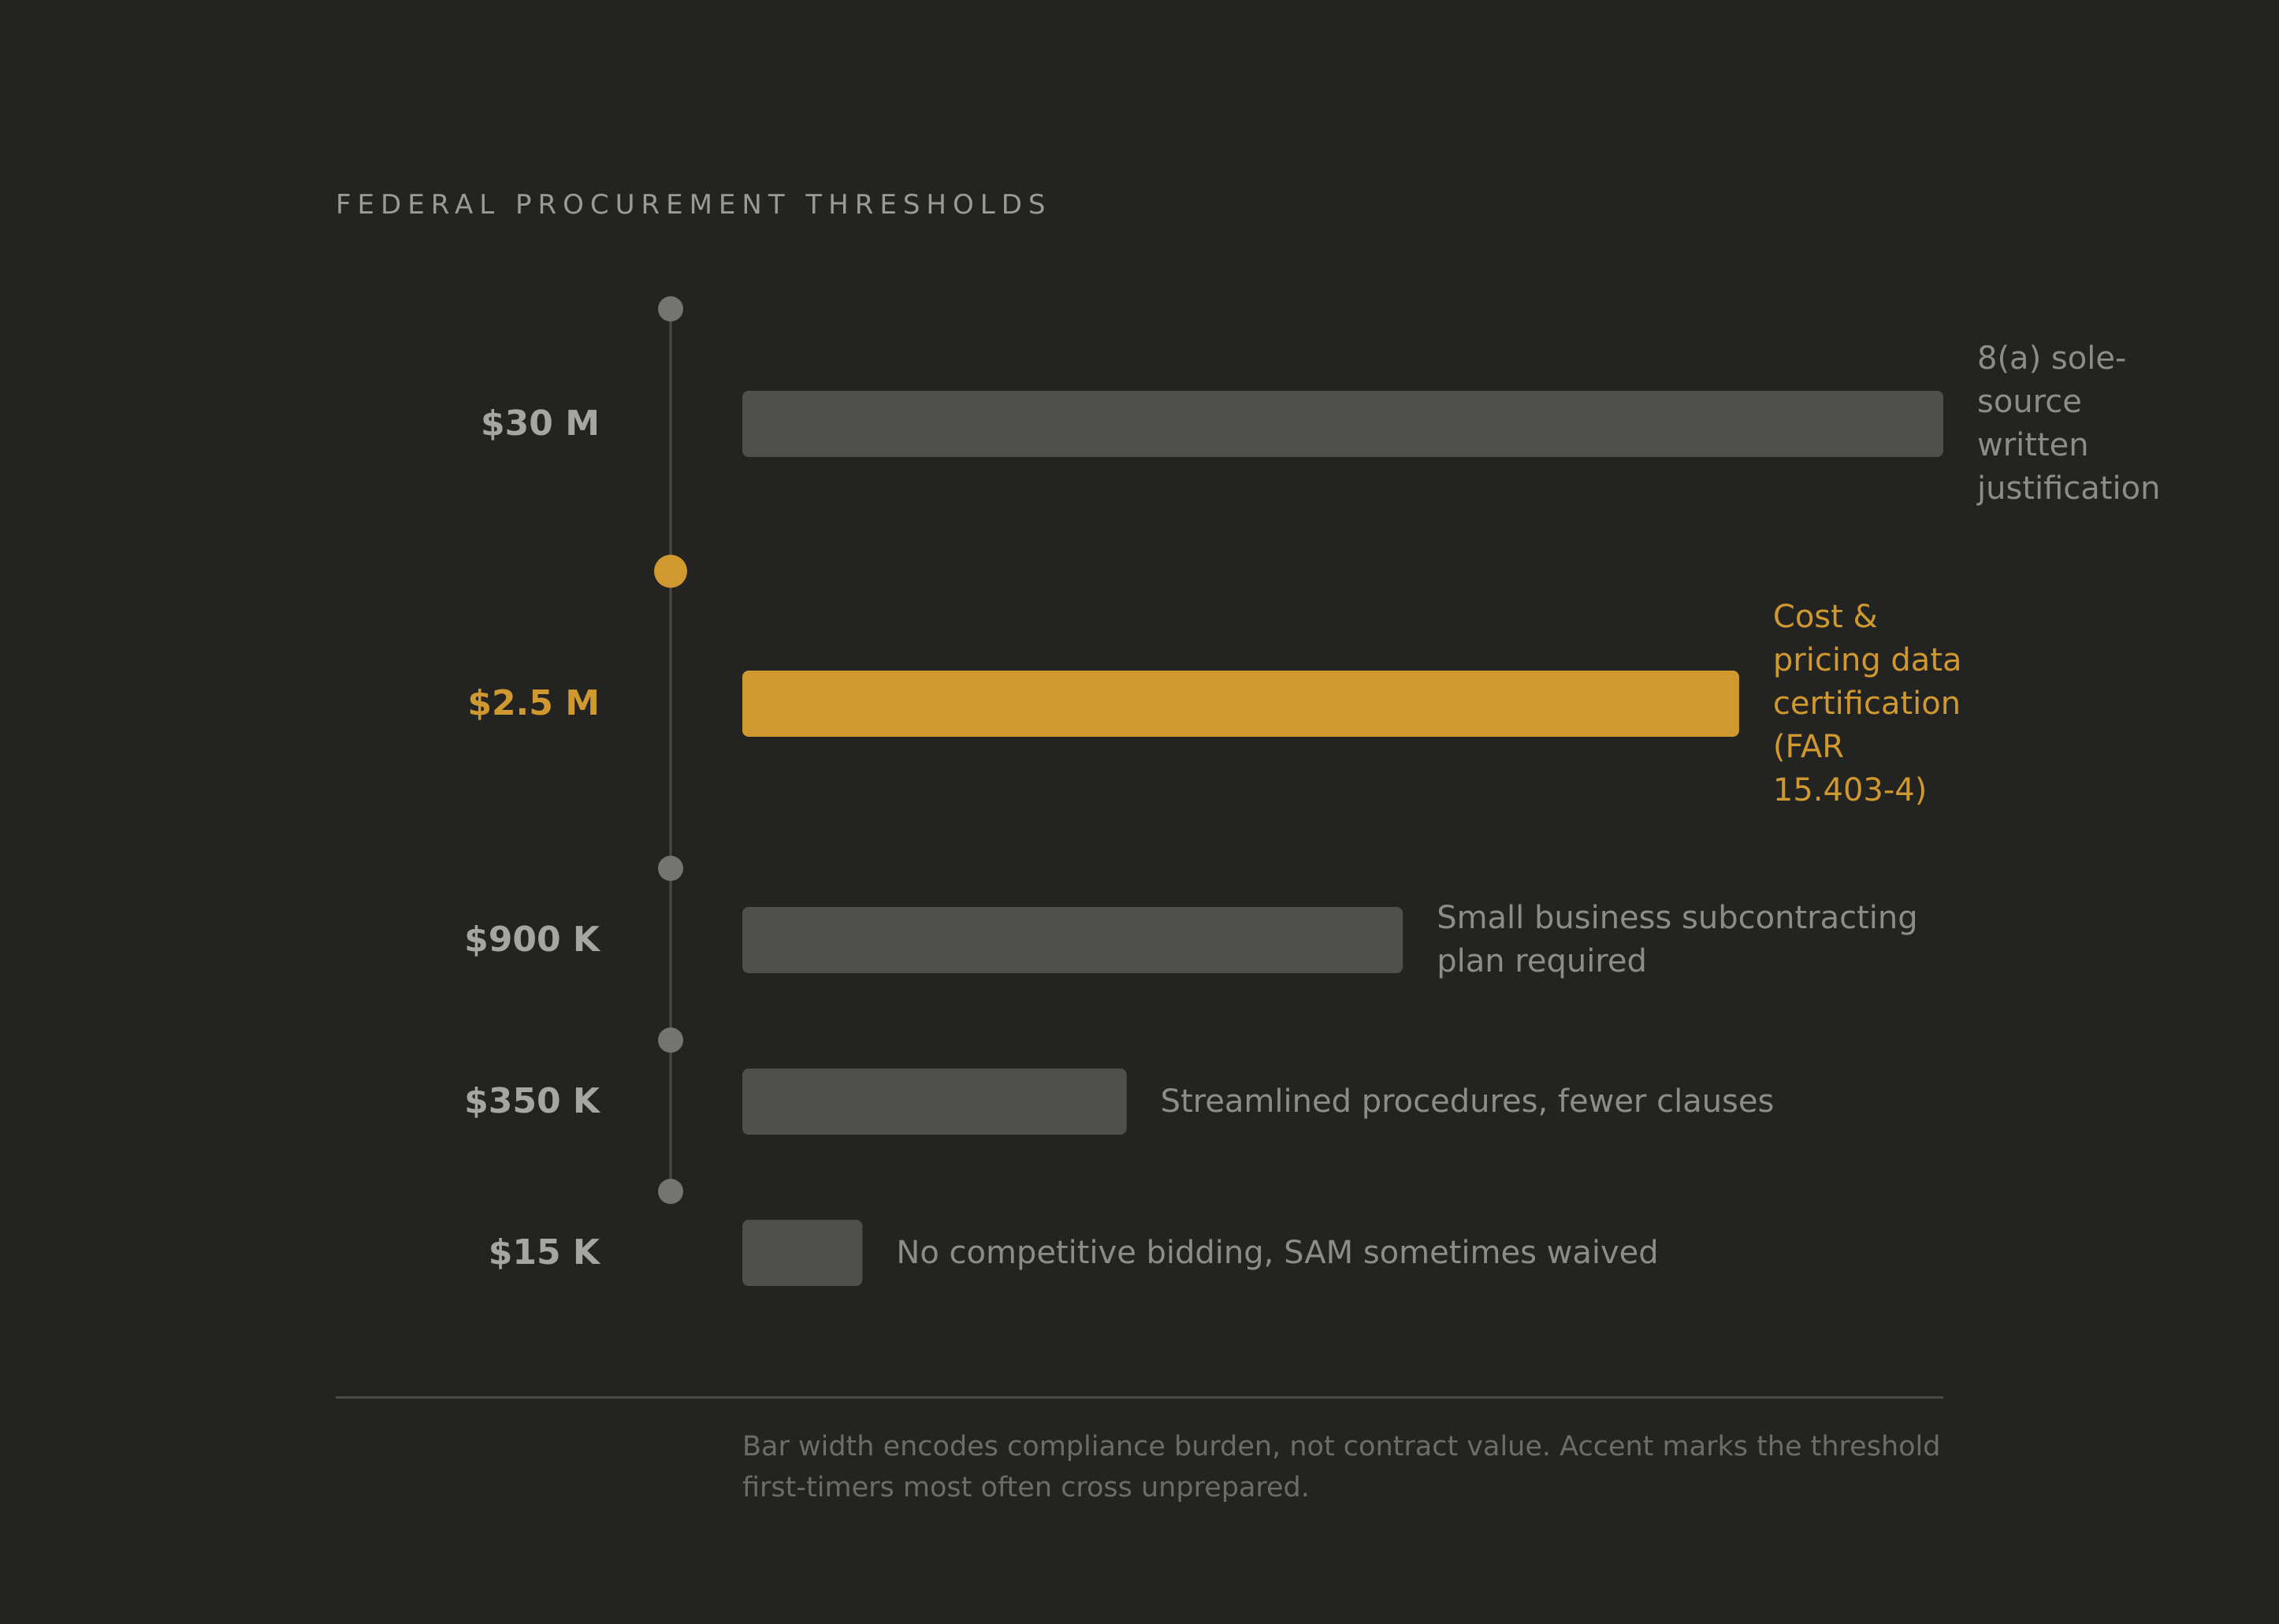 This screenshot has width=2279, height=1624. What do you see at coordinates (533, 703) in the screenshot?
I see `threshold-label: $2.5 M` at bounding box center [533, 703].